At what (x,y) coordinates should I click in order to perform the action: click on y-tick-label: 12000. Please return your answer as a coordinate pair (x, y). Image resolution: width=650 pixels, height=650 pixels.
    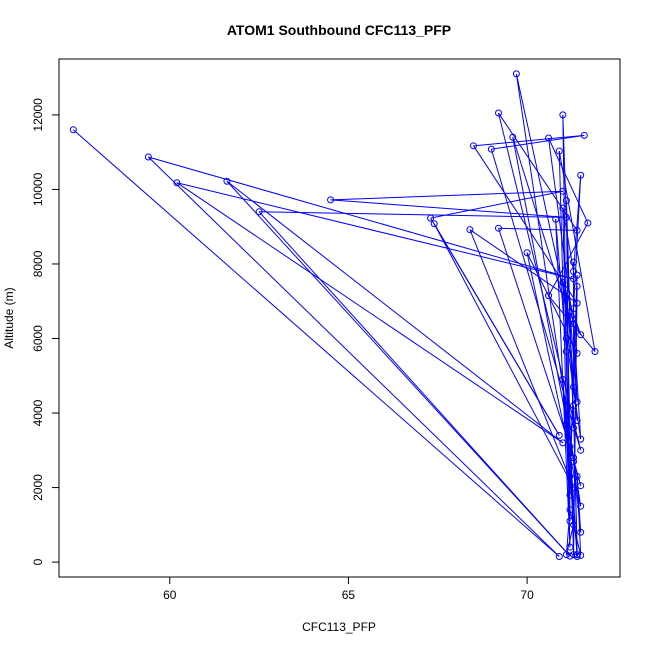
    Looking at the image, I should click on (38, 115).